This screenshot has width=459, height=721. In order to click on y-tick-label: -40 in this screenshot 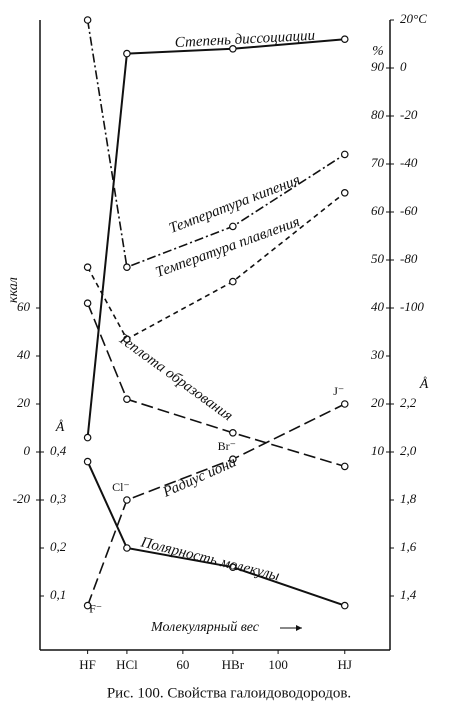, I will do `click(409, 162)`.